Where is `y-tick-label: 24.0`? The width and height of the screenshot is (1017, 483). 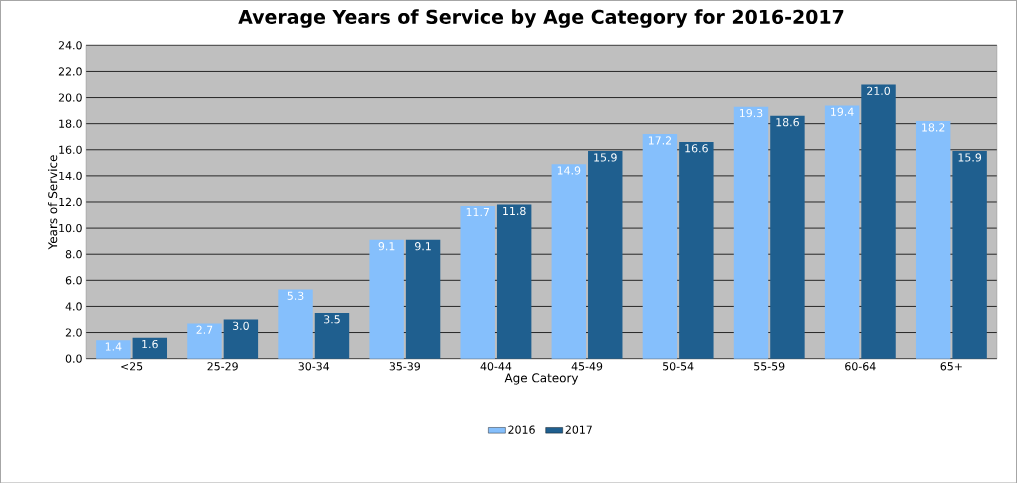 y-tick-label: 24.0 is located at coordinates (70, 45).